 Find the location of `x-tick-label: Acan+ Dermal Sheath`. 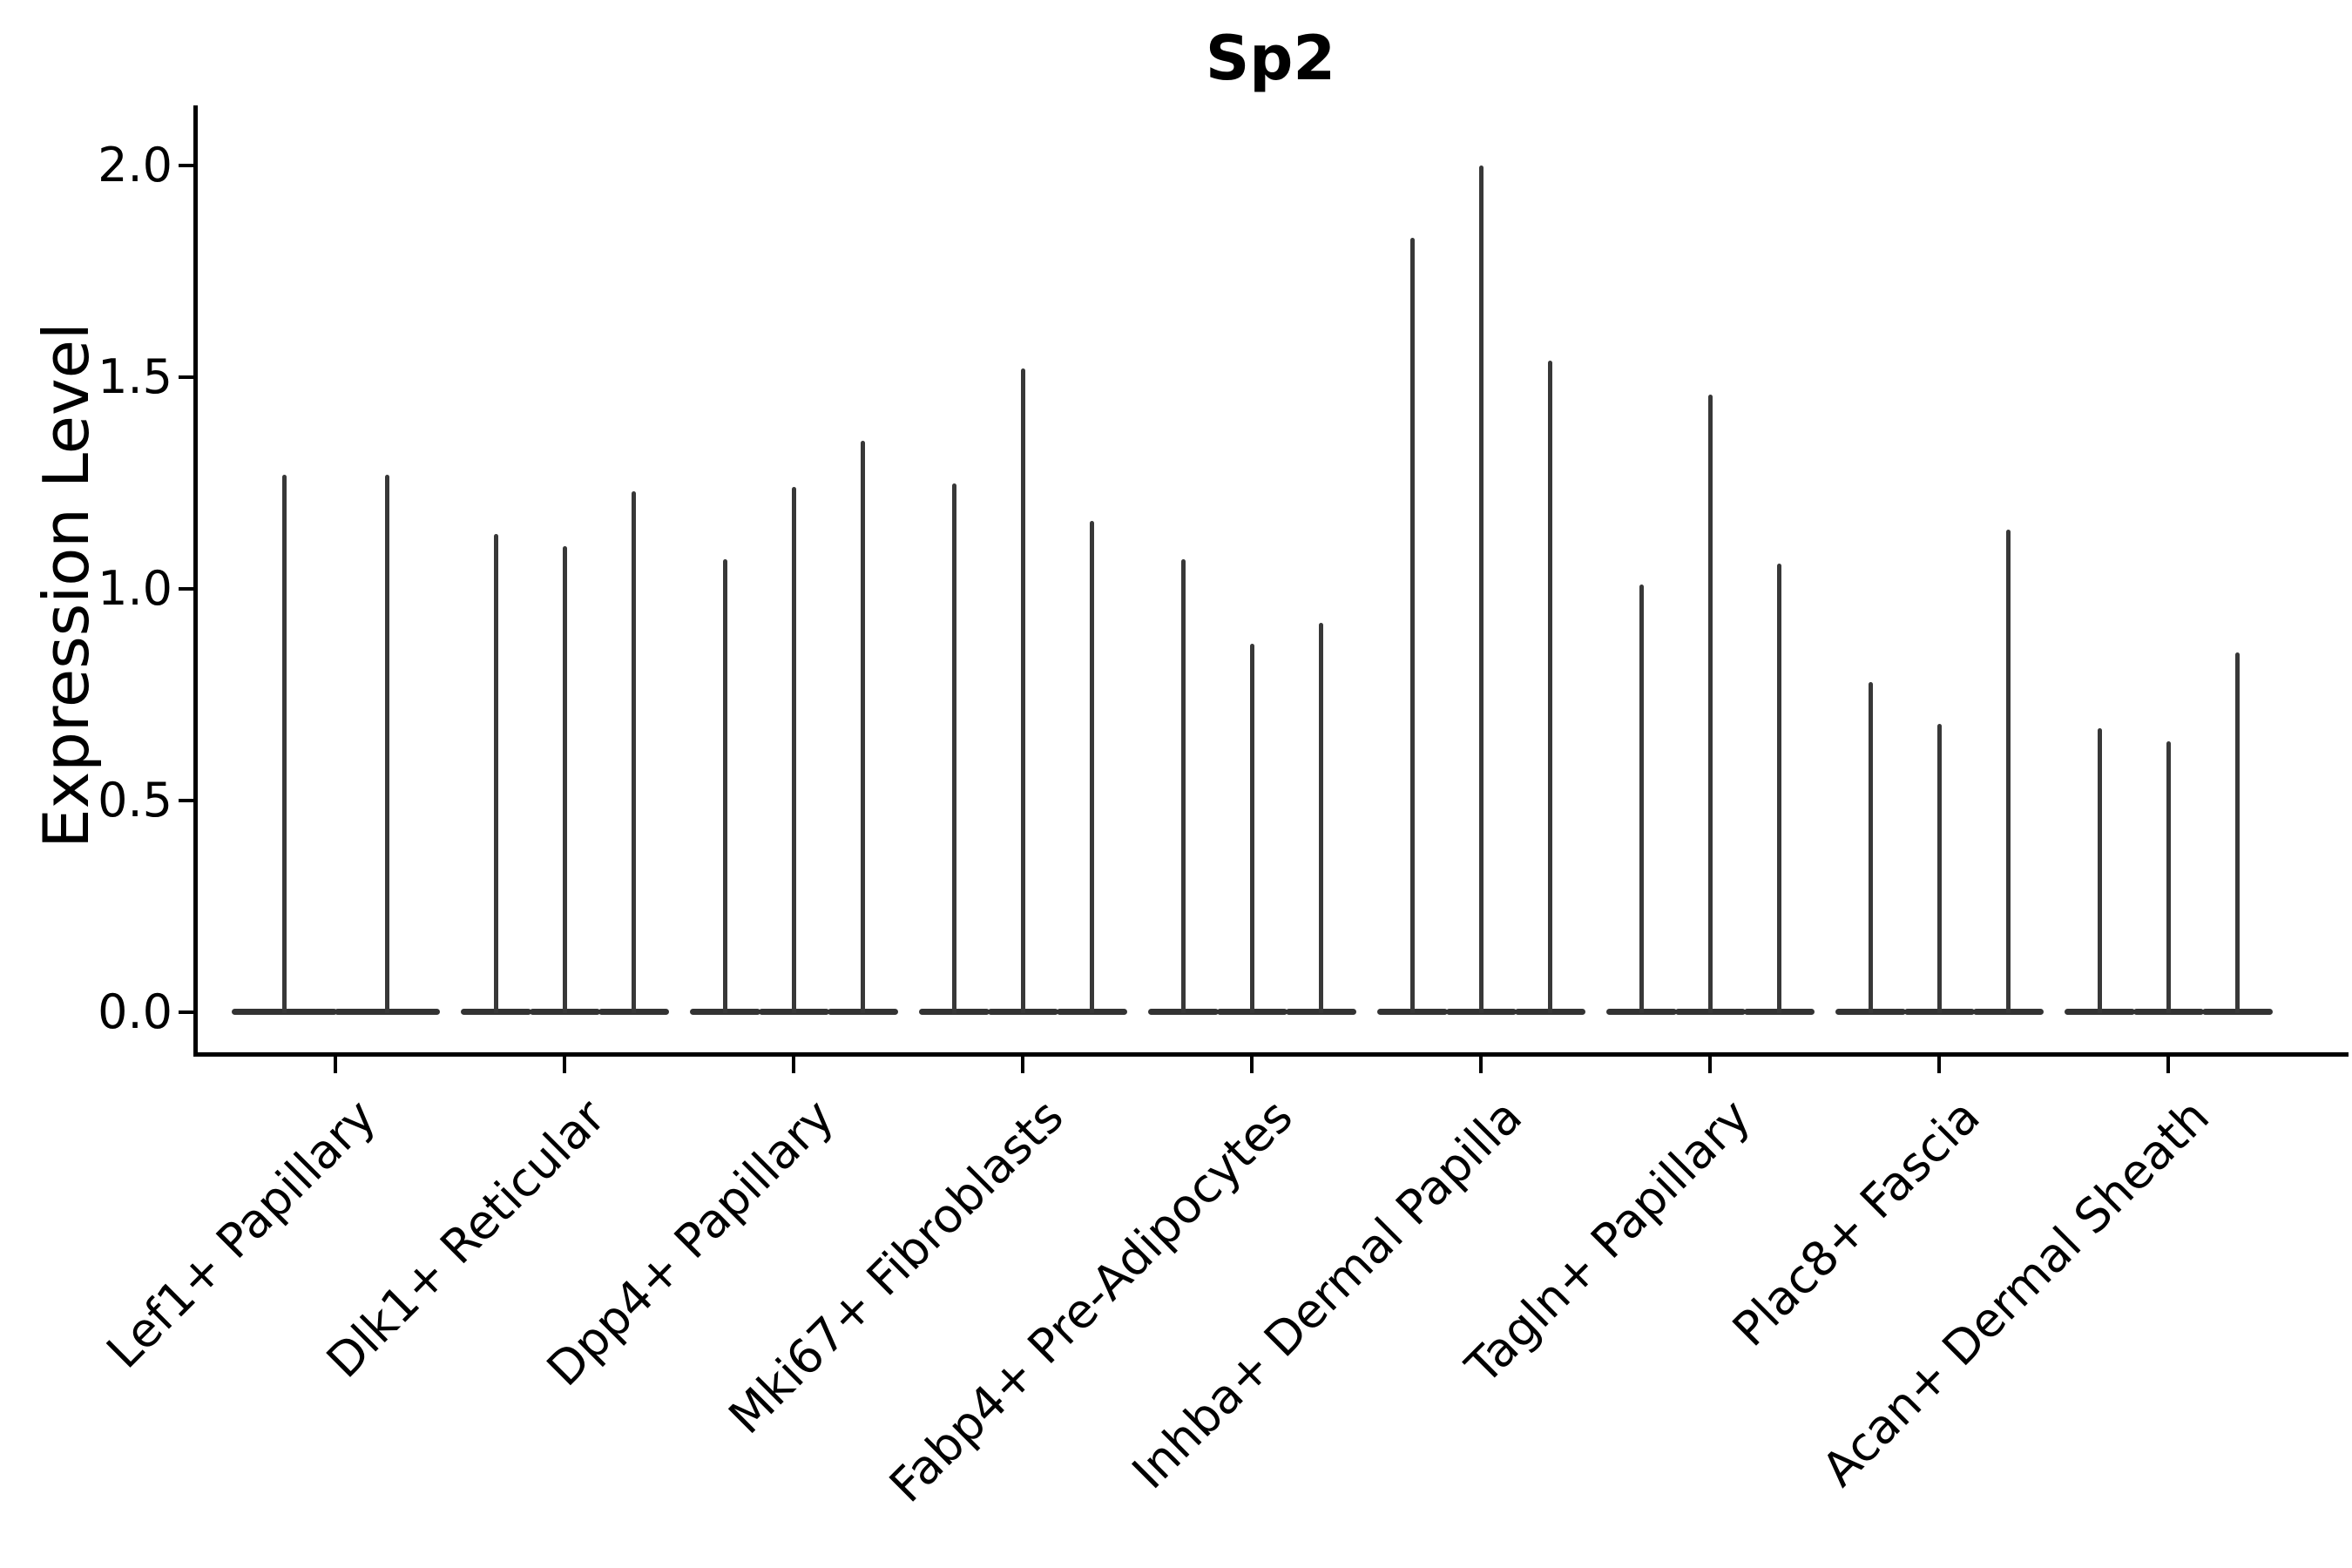

x-tick-label: Acan+ Dermal Sheath is located at coordinates (2015, 1292).